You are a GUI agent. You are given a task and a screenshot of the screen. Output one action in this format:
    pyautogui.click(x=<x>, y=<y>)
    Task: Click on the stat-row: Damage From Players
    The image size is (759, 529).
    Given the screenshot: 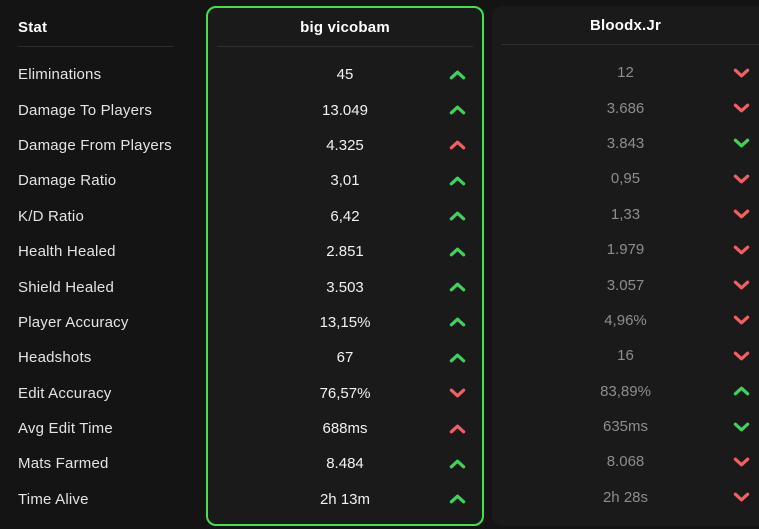 What is the action you would take?
    pyautogui.click(x=95, y=145)
    